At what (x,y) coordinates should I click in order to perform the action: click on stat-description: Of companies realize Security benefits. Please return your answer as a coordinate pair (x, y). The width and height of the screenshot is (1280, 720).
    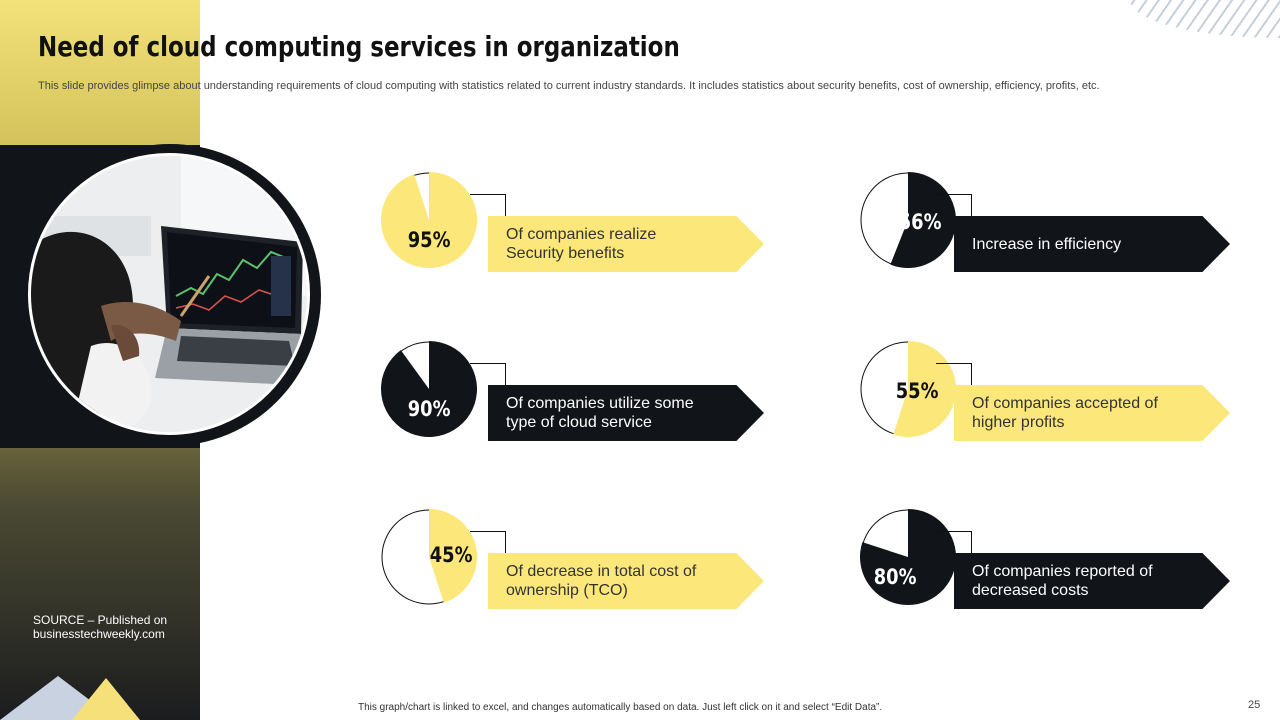
    Looking at the image, I should click on (581, 244).